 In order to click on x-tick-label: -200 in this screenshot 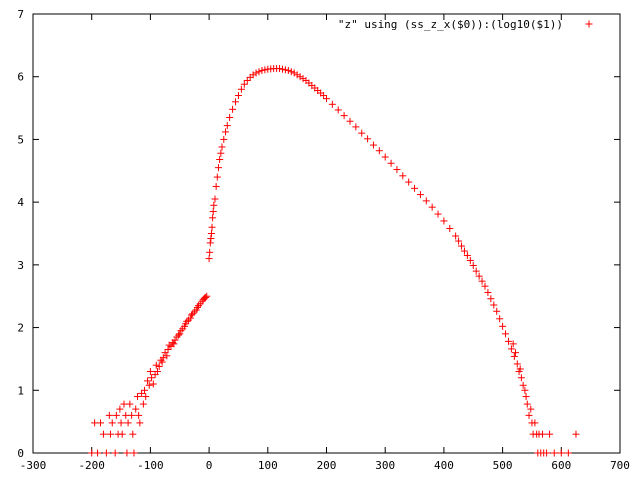, I will do `click(91, 465)`.